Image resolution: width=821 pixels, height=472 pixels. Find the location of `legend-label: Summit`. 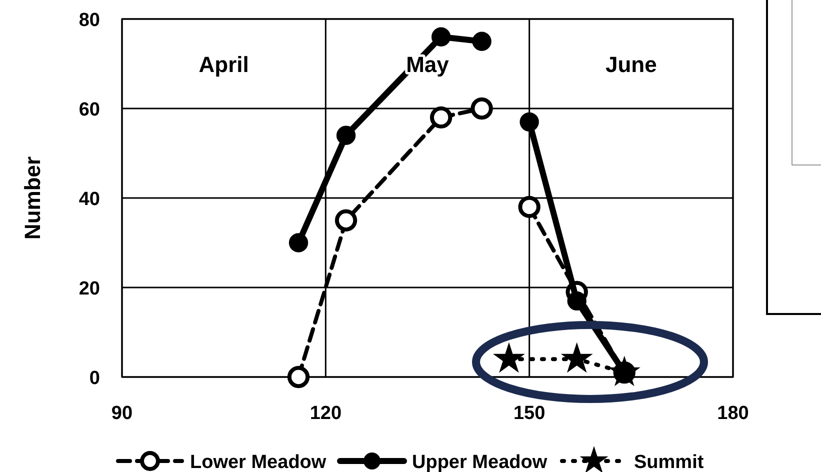

legend-label: Summit is located at coordinates (669, 462).